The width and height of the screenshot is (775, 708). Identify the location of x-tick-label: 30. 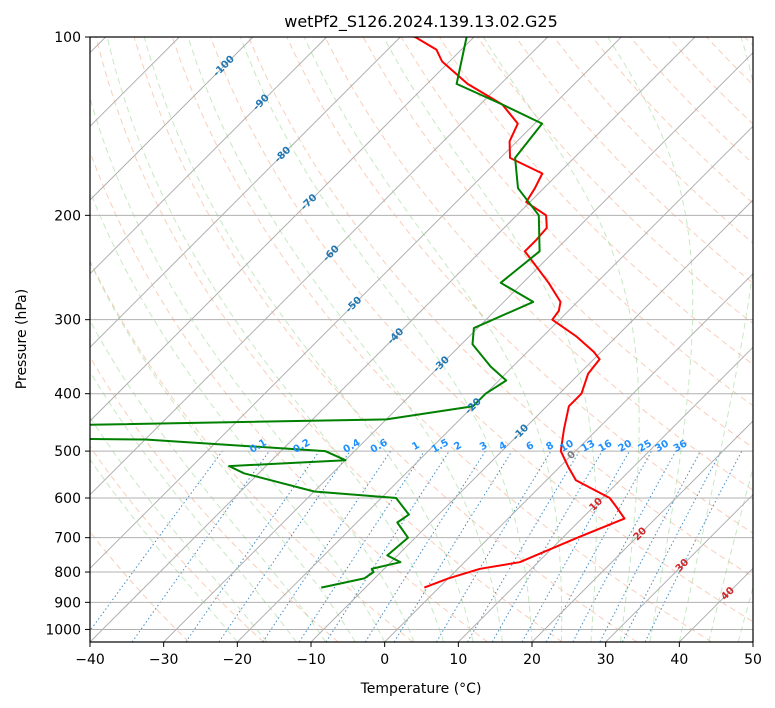
(606, 660).